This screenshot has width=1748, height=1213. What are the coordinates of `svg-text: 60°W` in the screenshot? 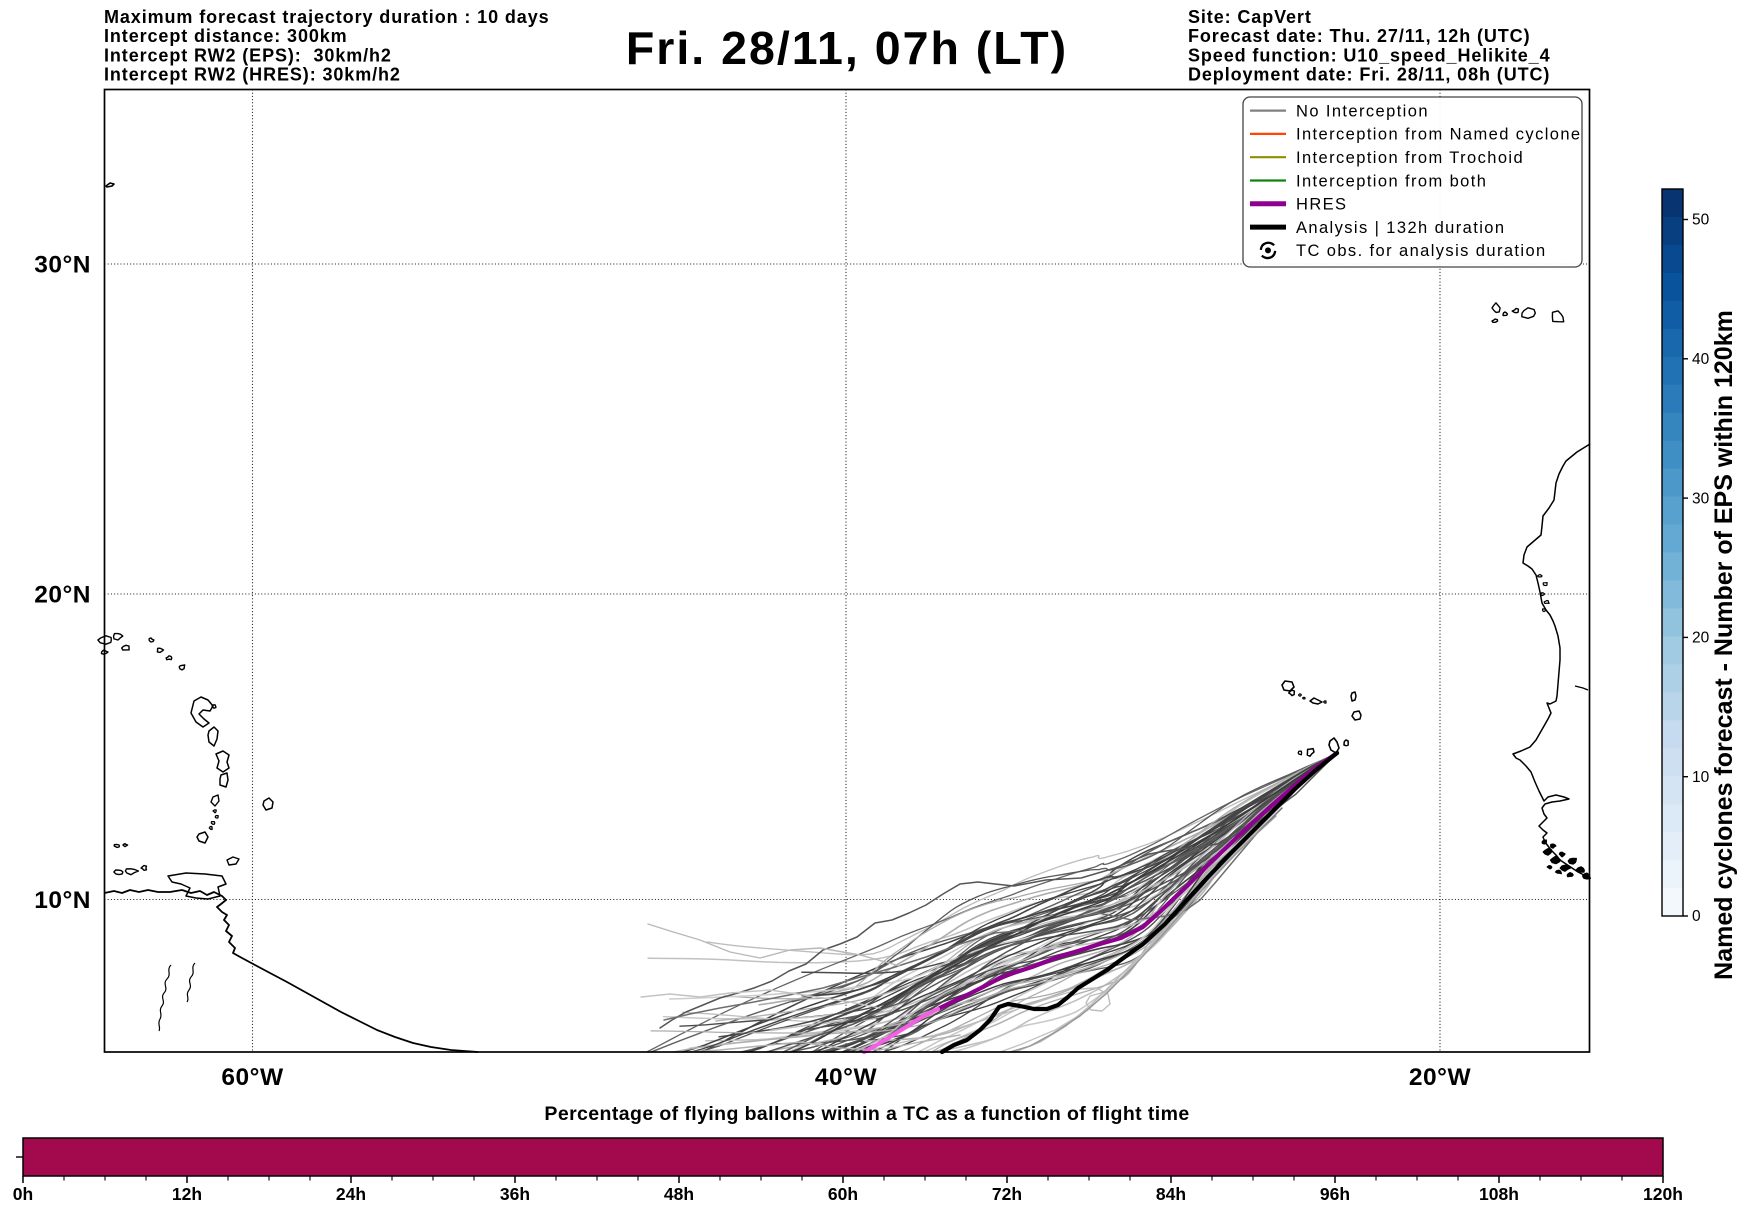 It's located at (252, 1077).